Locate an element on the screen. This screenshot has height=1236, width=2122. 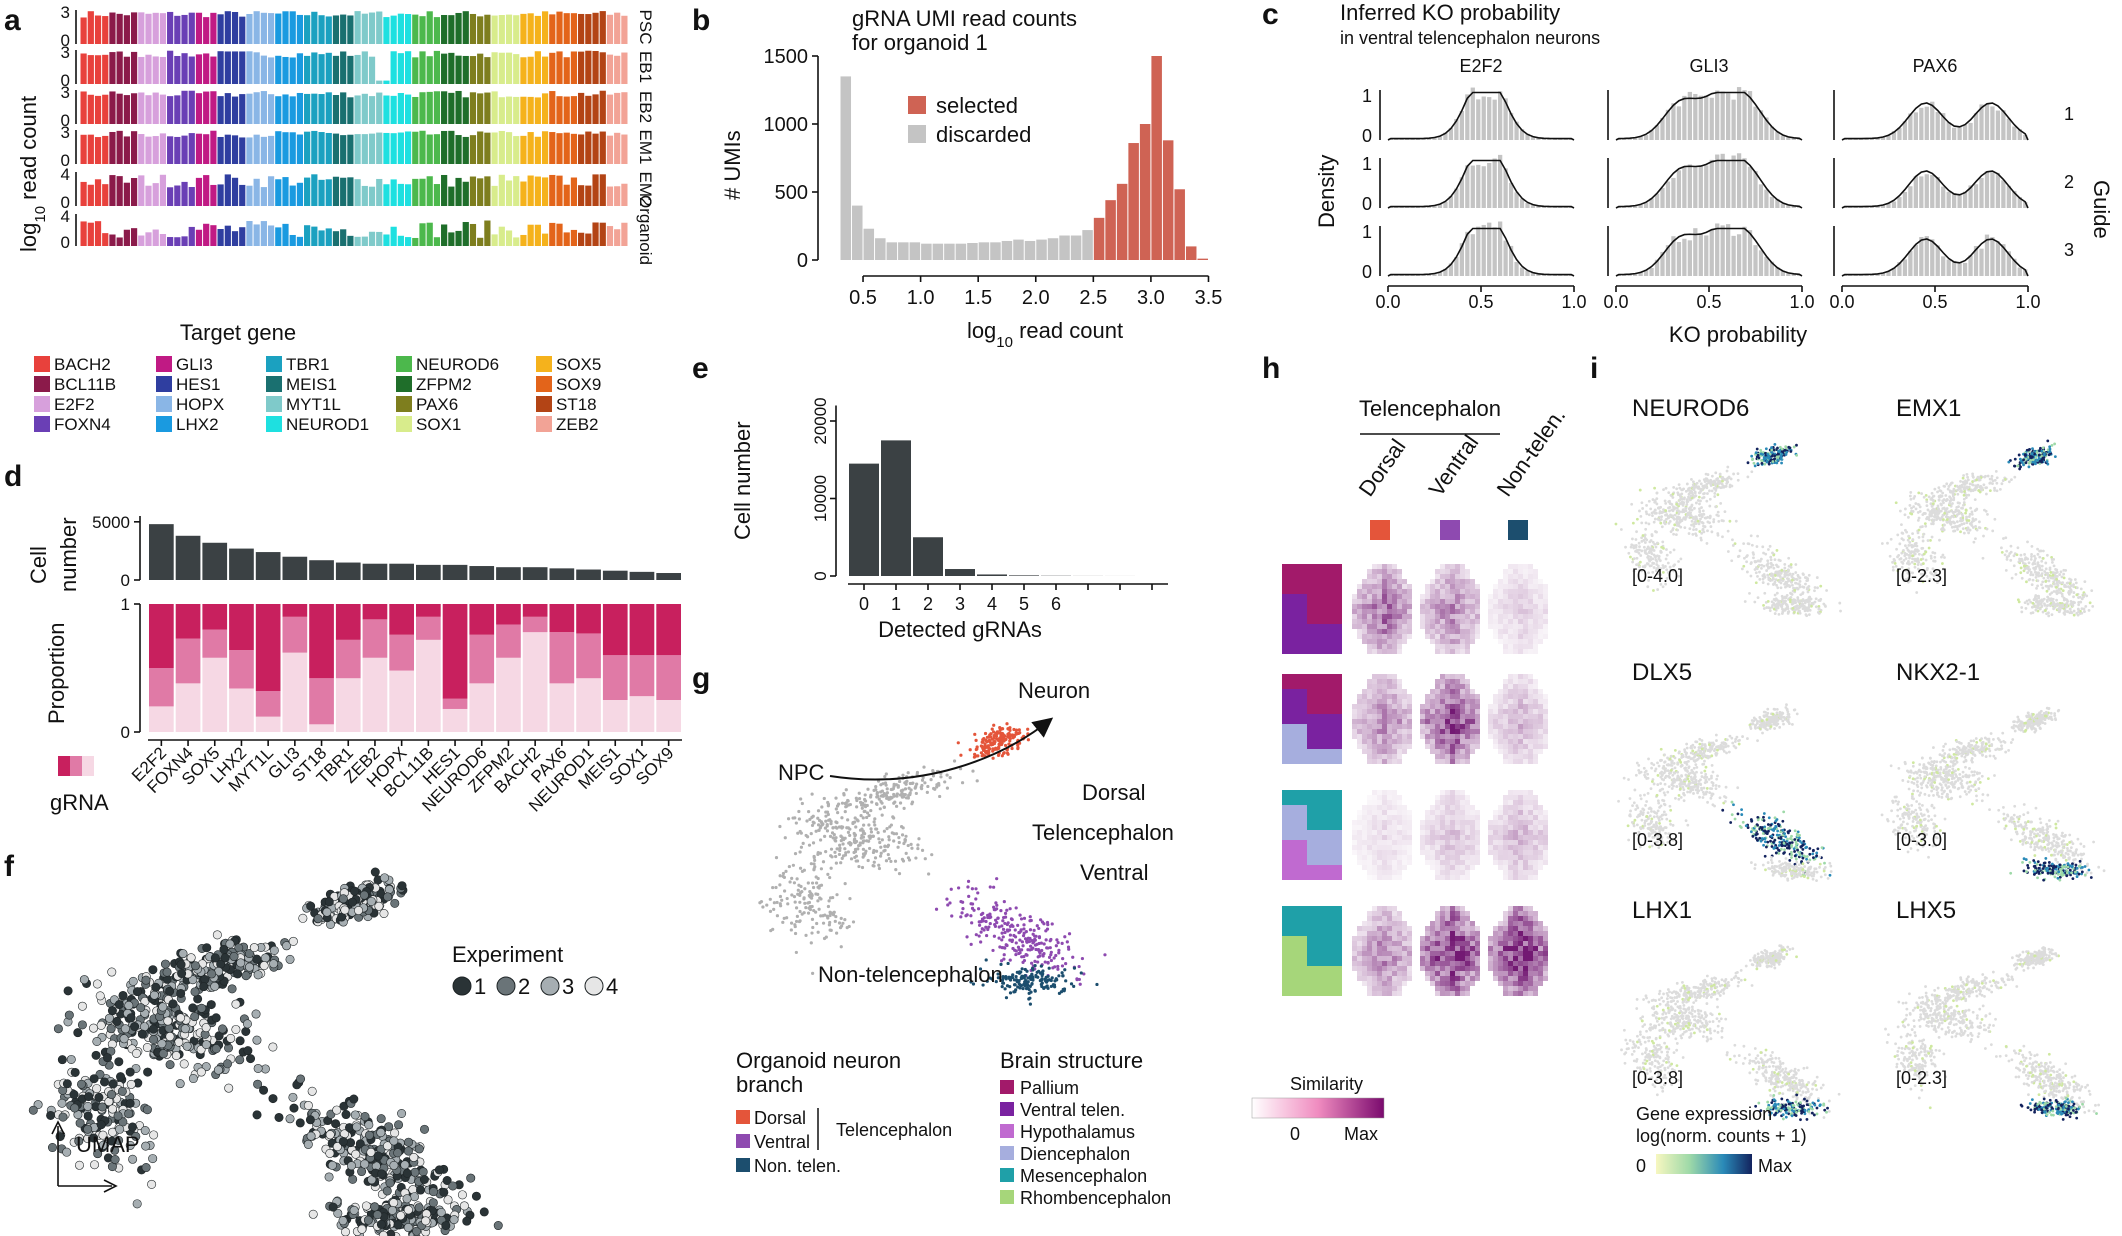
legend-gene: ST18 is located at coordinates (576, 404).